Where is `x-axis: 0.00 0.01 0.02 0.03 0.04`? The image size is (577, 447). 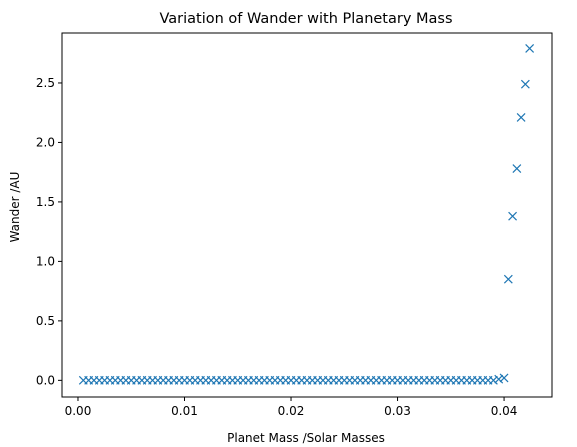 x-axis: 0.00 0.01 0.02 0.03 0.04 is located at coordinates (291, 407).